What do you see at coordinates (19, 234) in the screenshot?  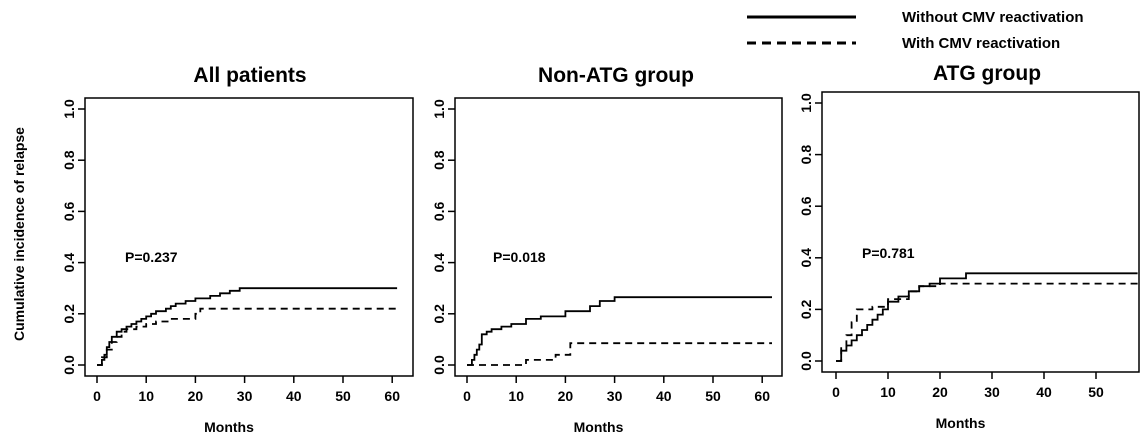 I see `y-axis-label: Cumulative incidence of relapse` at bounding box center [19, 234].